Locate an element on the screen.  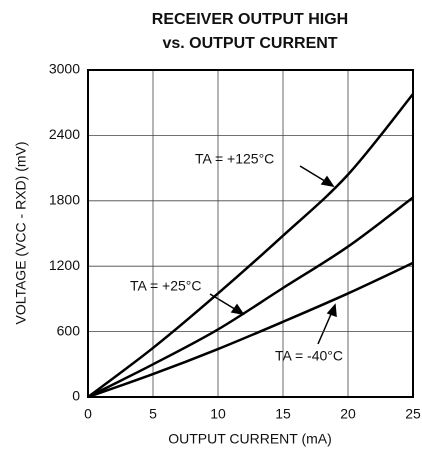
y-tick-label: 2400 is located at coordinates (64, 134).